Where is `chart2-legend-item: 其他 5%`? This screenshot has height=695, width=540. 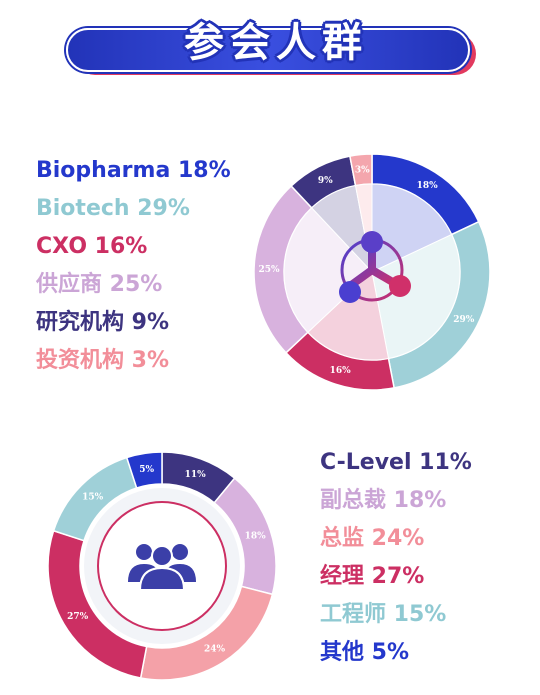
chart2-legend-item: 其他 5% is located at coordinates (365, 652).